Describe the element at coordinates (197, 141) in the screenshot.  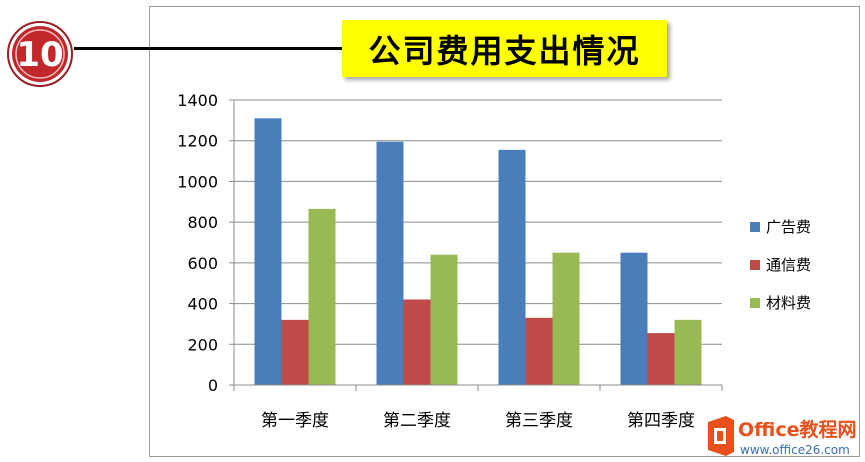
I see `y-tick-label: 1200` at that location.